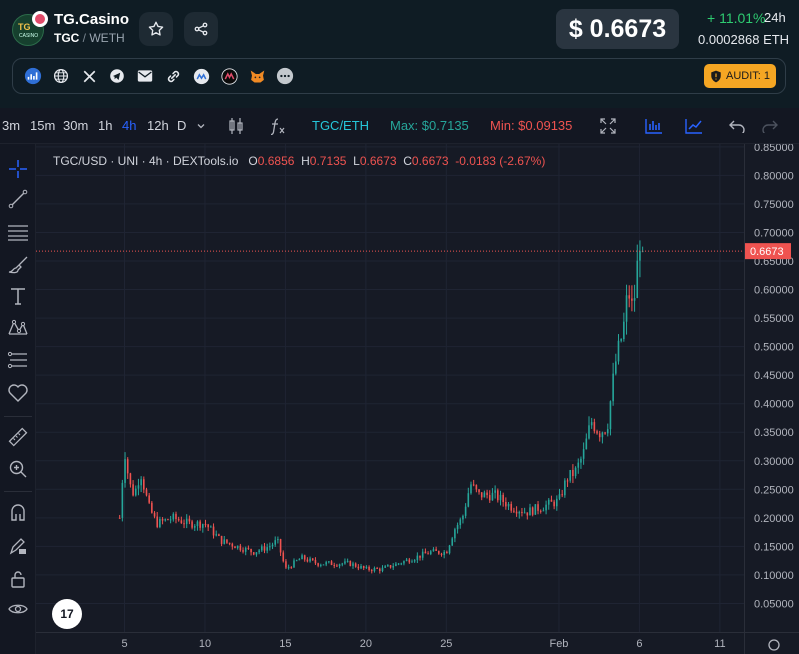 This screenshot has width=799, height=654. What do you see at coordinates (18, 437) in the screenshot?
I see `ruler-icon` at bounding box center [18, 437].